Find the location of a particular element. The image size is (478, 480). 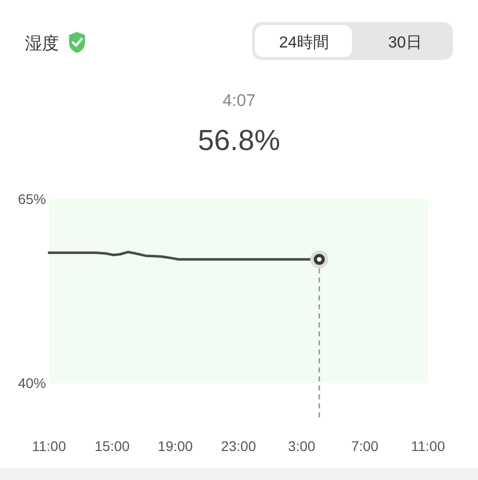

annotation: 24時間 is located at coordinates (304, 43).